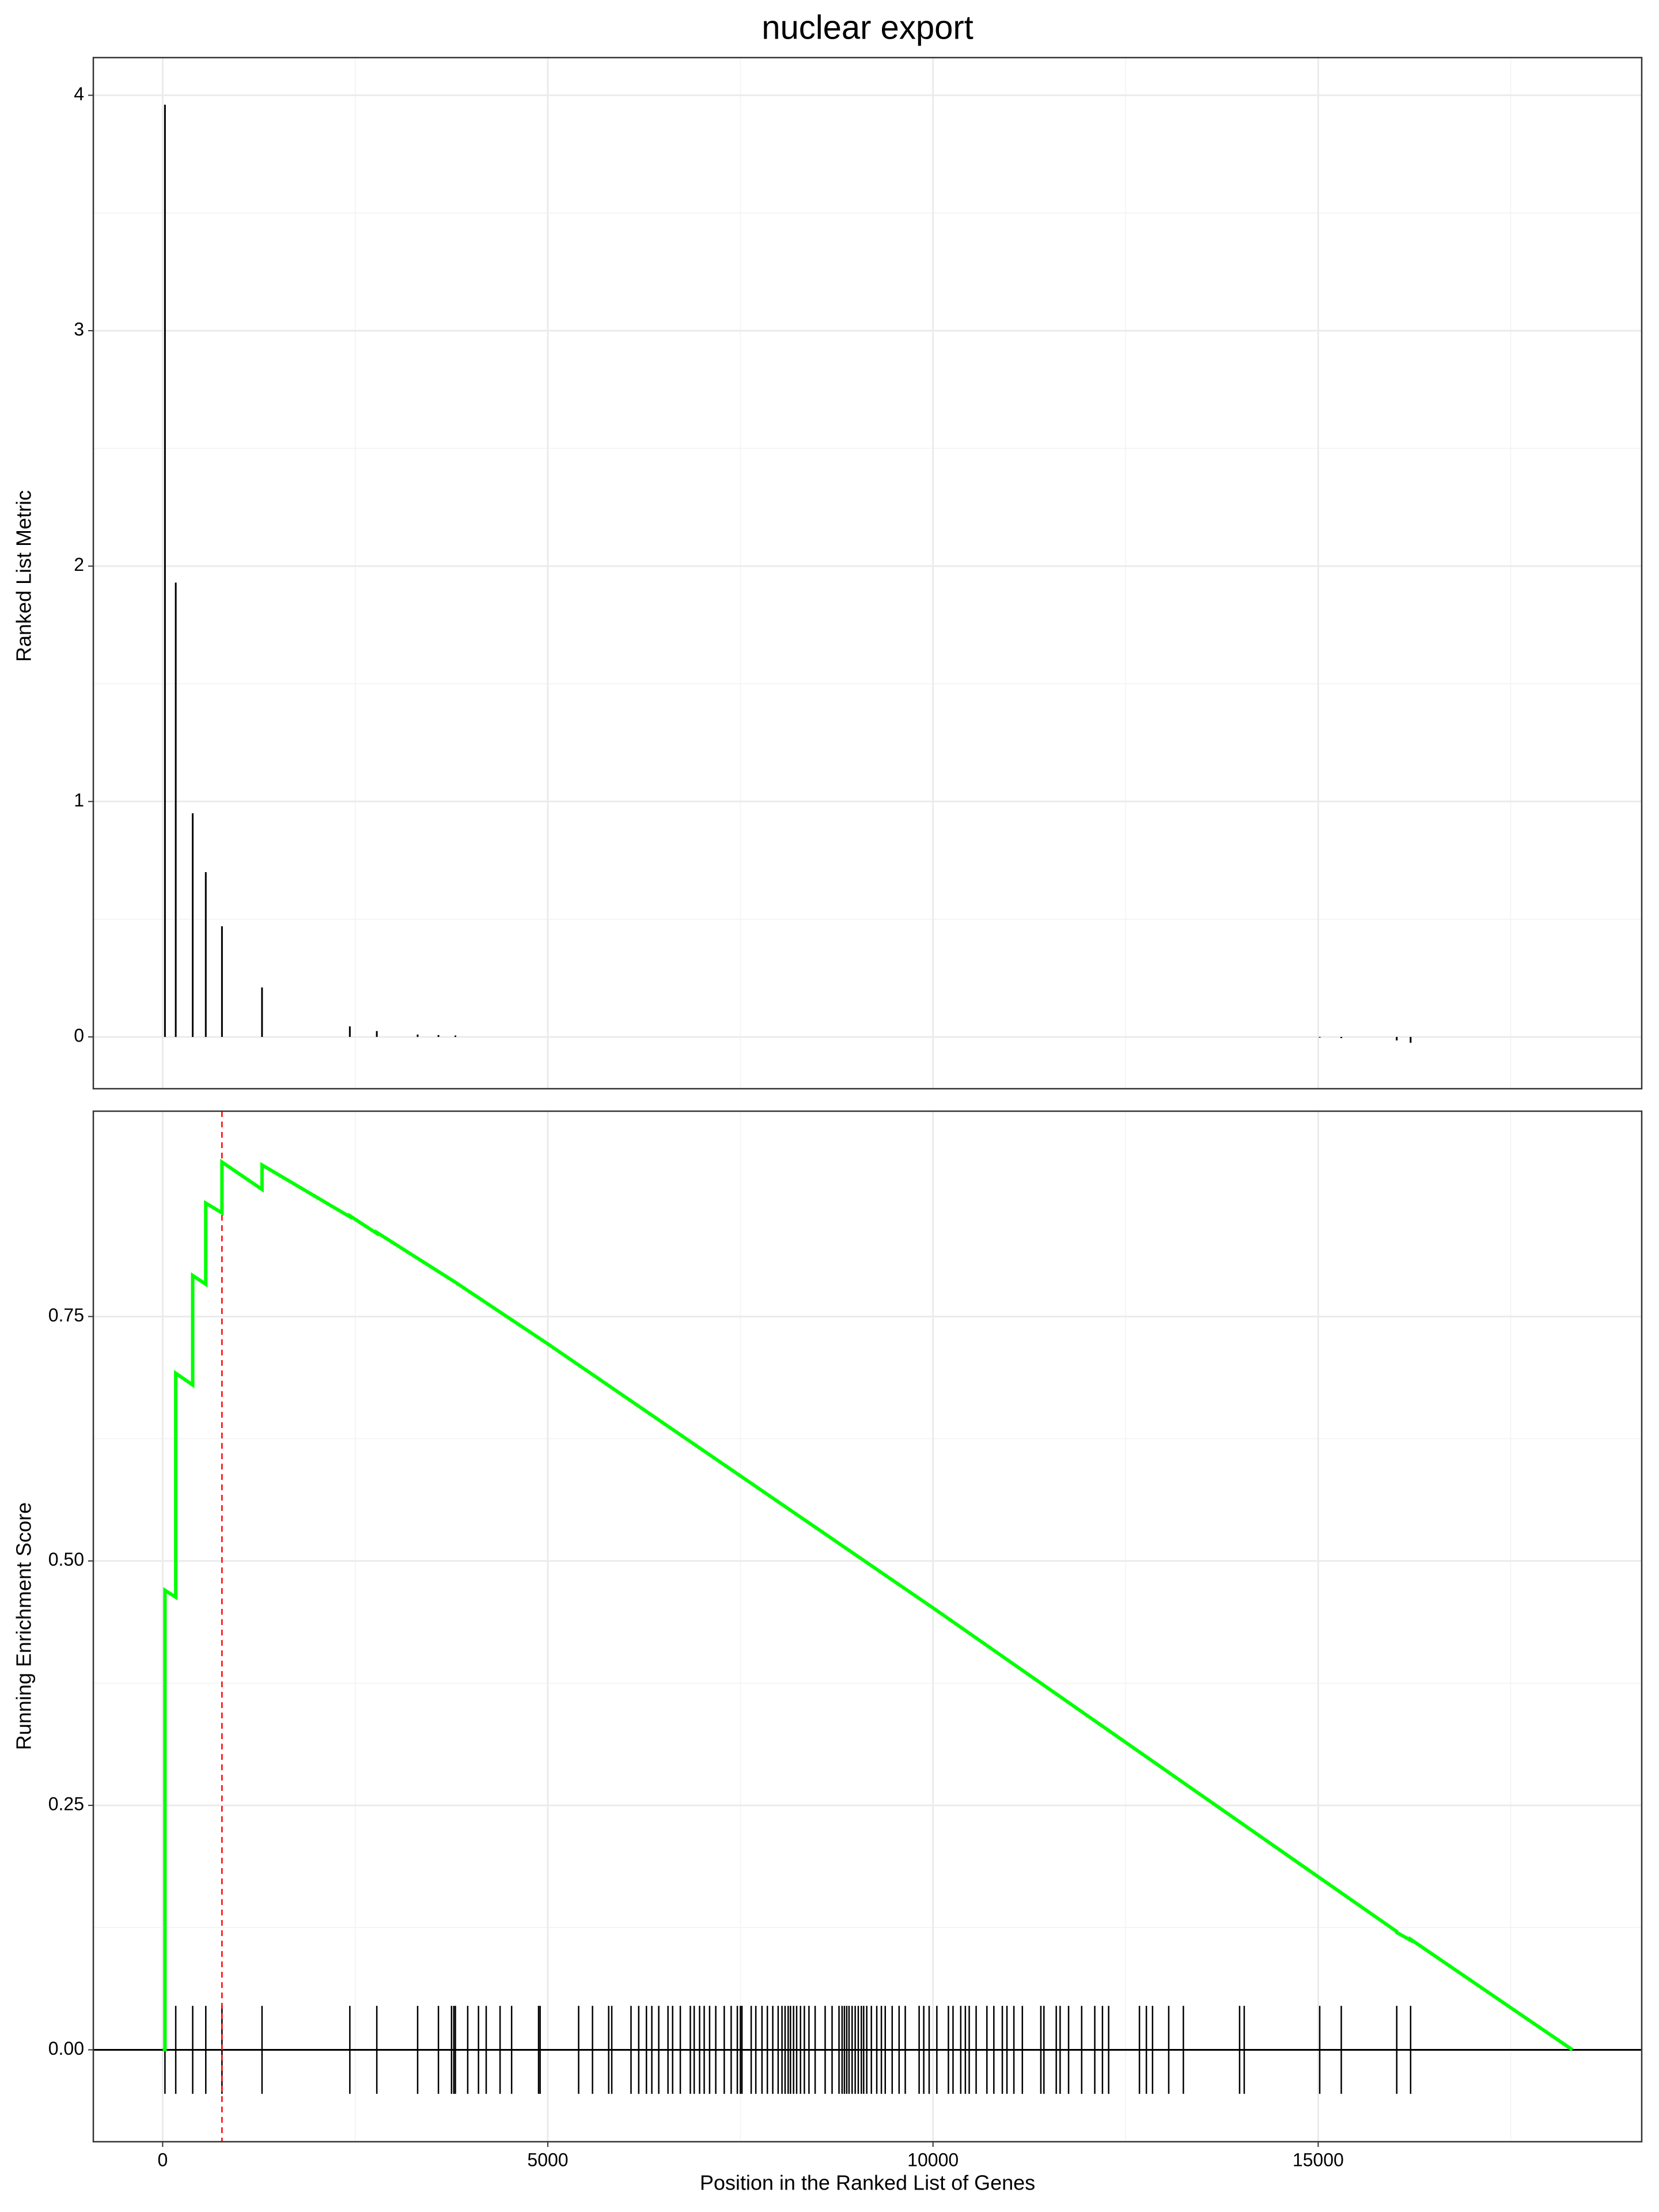 Image resolution: width=1659 pixels, height=2212 pixels. What do you see at coordinates (547, 2159) in the screenshot?
I see `x-tick-label: 5000` at bounding box center [547, 2159].